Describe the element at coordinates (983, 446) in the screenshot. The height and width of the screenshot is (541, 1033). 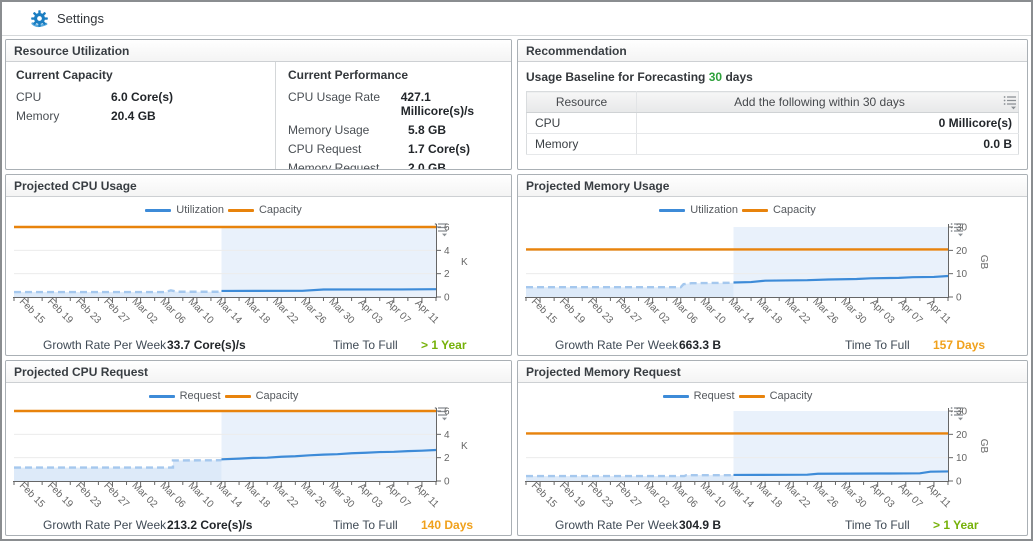
I see `svg-text: GB` at that location.